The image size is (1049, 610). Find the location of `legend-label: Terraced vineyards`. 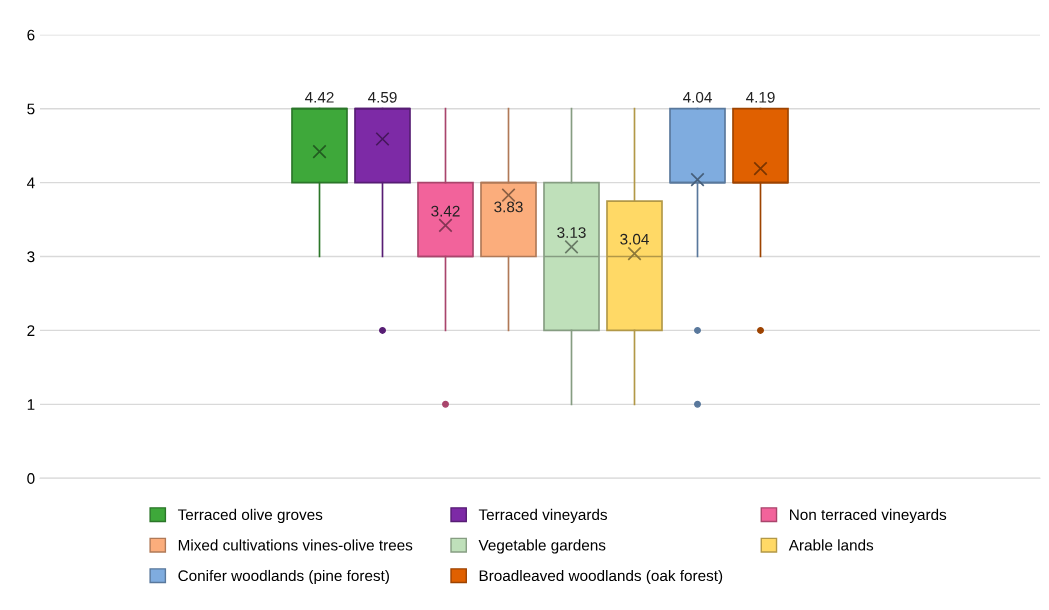

legend-label: Terraced vineyards is located at coordinates (543, 516).